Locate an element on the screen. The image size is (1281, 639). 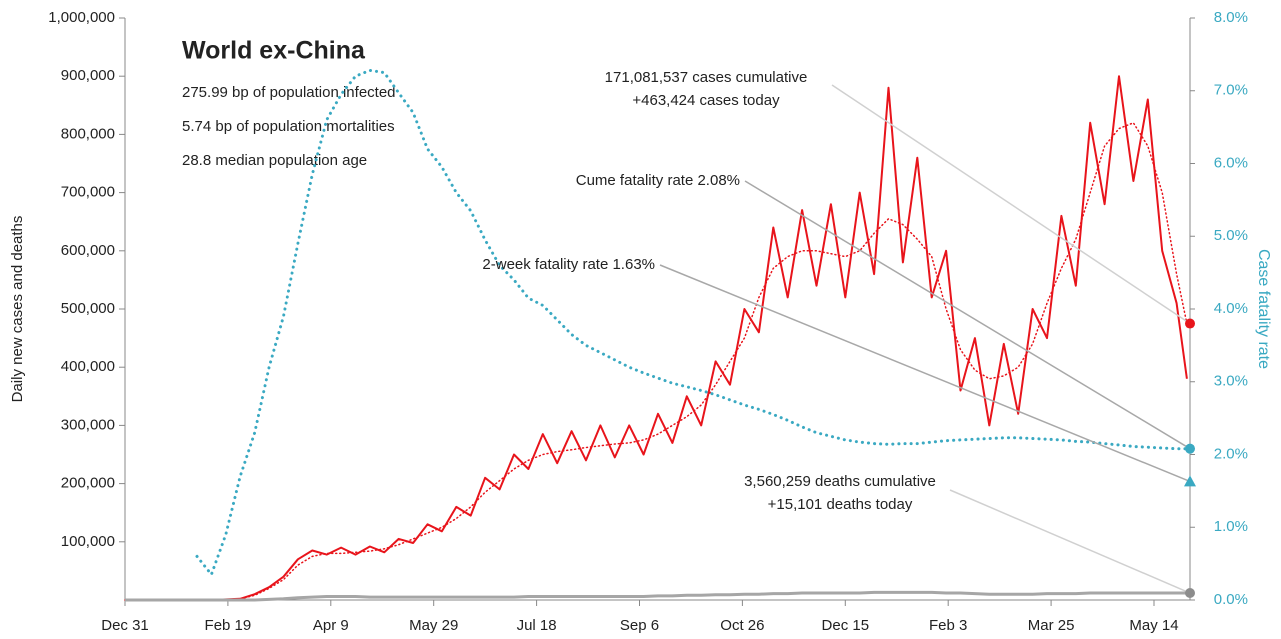
y-tick-label: 600,000 is located at coordinates (88, 250).